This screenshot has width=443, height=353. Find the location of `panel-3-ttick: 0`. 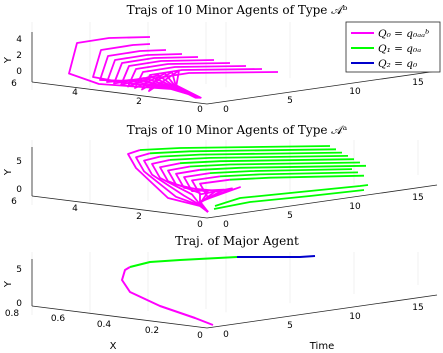

panel-3-ttick: 0 is located at coordinates (226, 335).